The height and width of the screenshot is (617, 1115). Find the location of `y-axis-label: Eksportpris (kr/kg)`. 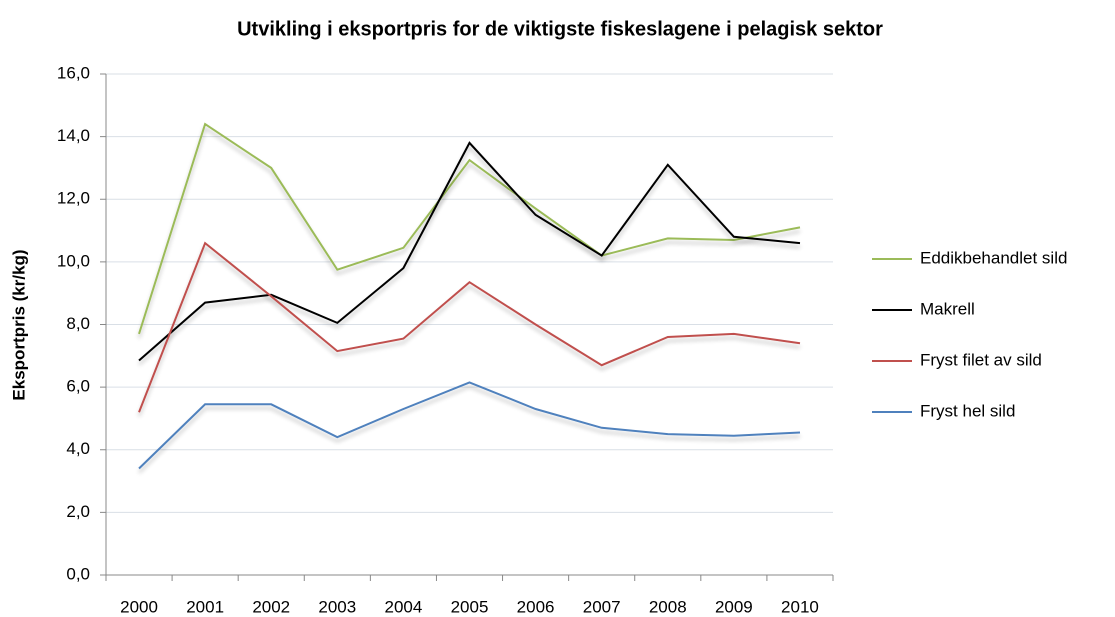

y-axis-label: Eksportpris (kr/kg) is located at coordinates (18, 324).